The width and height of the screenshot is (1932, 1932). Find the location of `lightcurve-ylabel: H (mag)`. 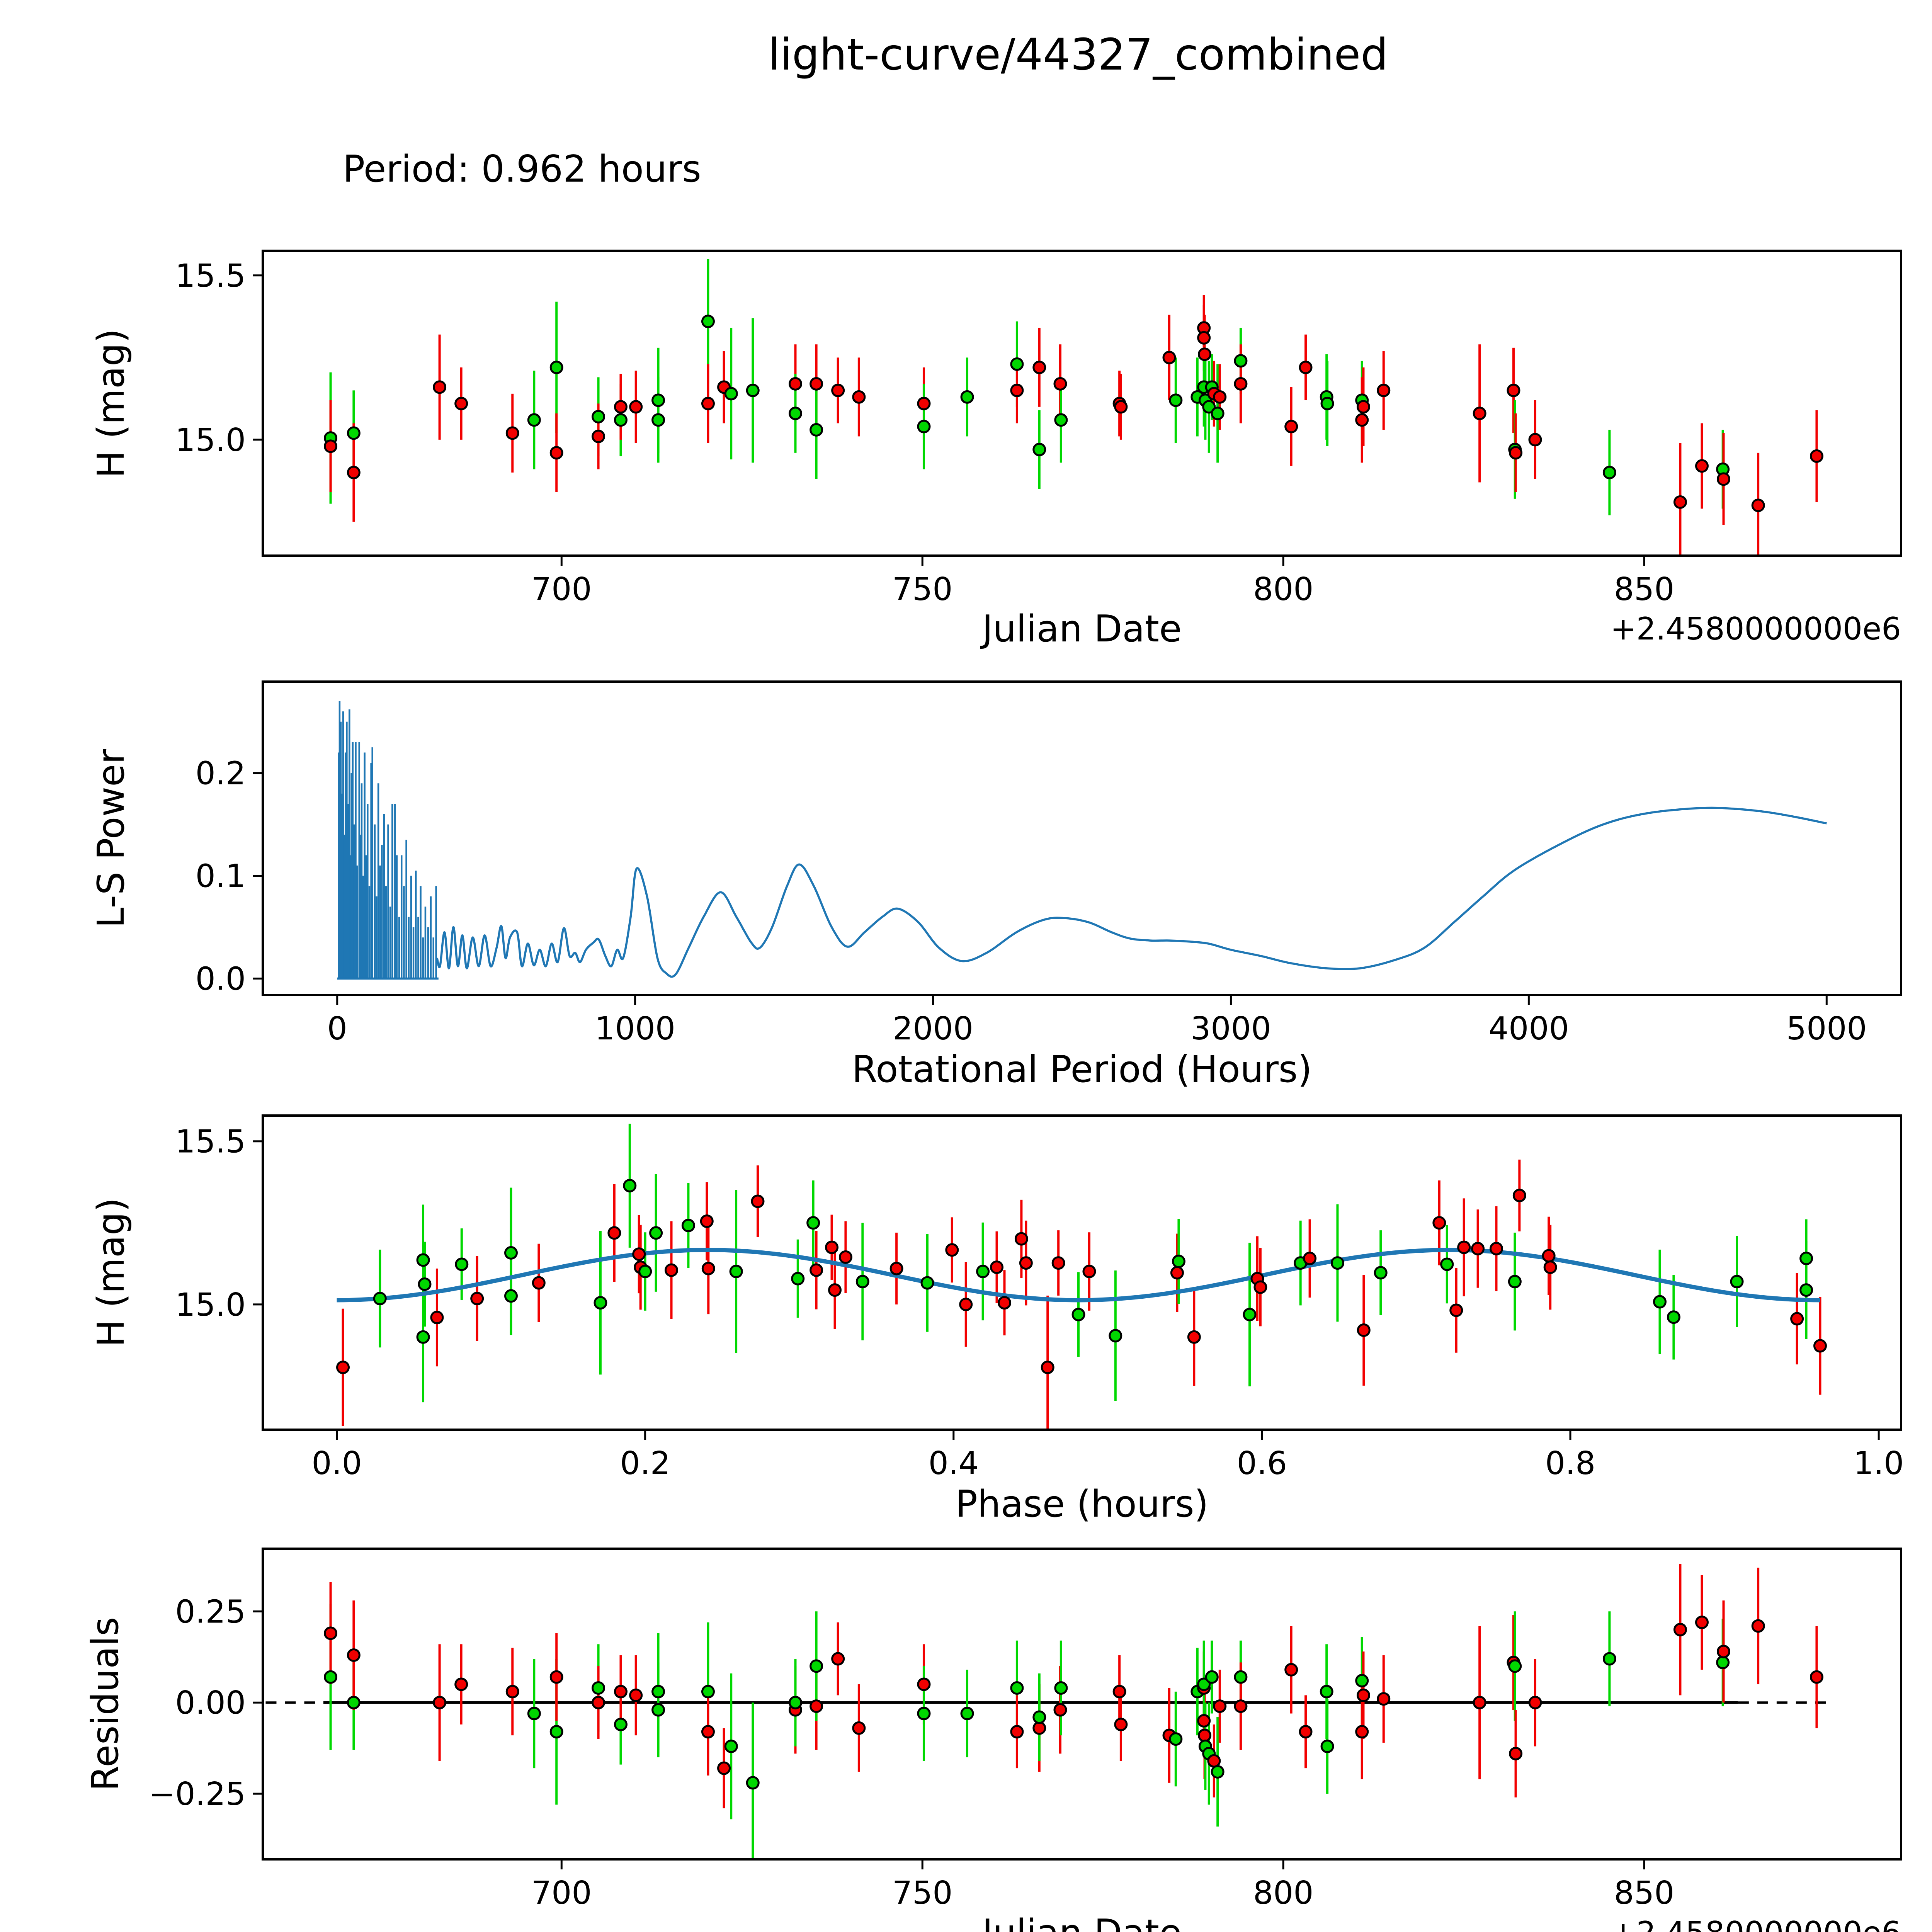

lightcurve-ylabel: H (mag) is located at coordinates (112, 404).